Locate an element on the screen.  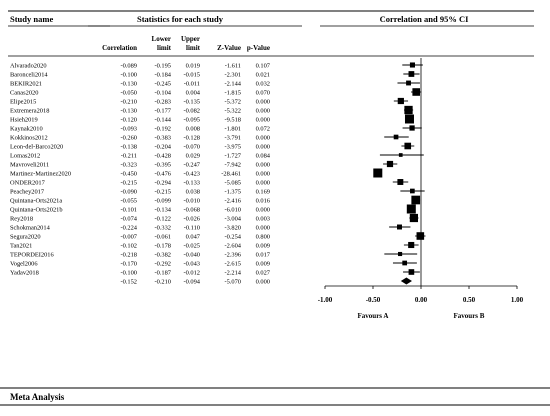
col-header-z-value: Z-Value is located at coordinates (229, 48).